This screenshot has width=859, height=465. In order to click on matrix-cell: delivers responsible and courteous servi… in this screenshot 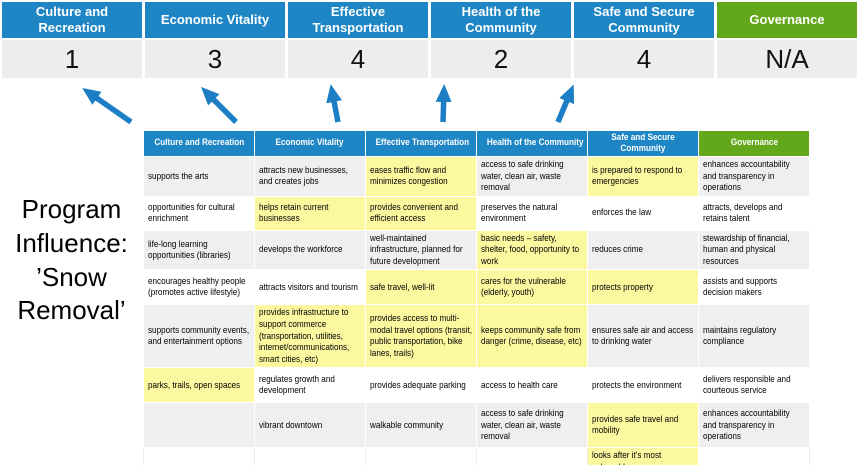, I will do `click(754, 385)`.